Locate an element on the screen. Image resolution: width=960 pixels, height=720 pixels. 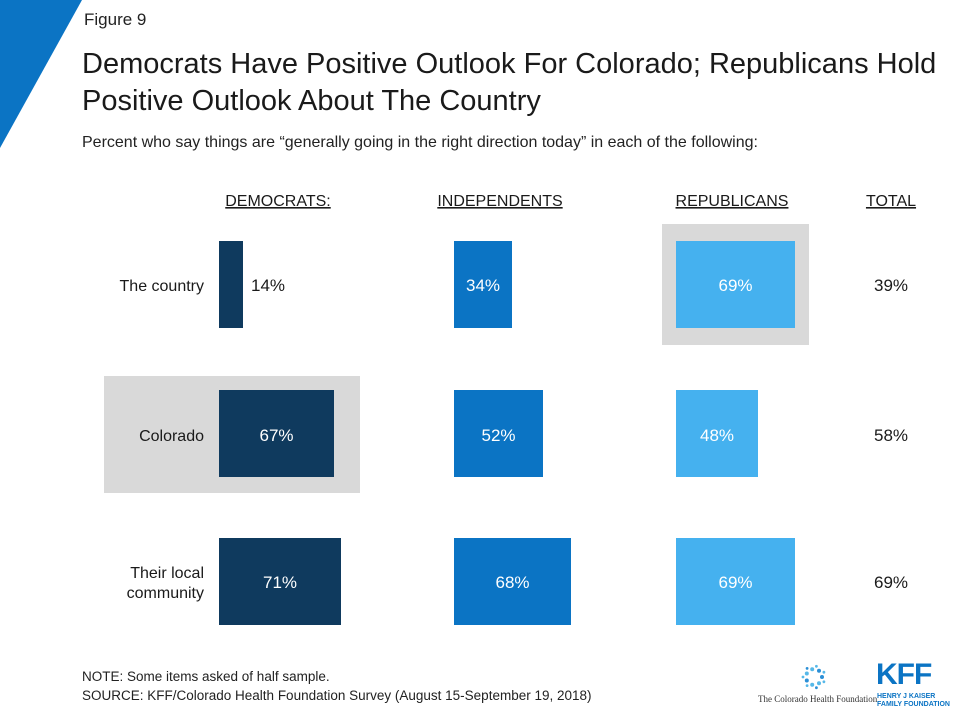
data-label-independents-the-country: 34% is located at coordinates (483, 285).